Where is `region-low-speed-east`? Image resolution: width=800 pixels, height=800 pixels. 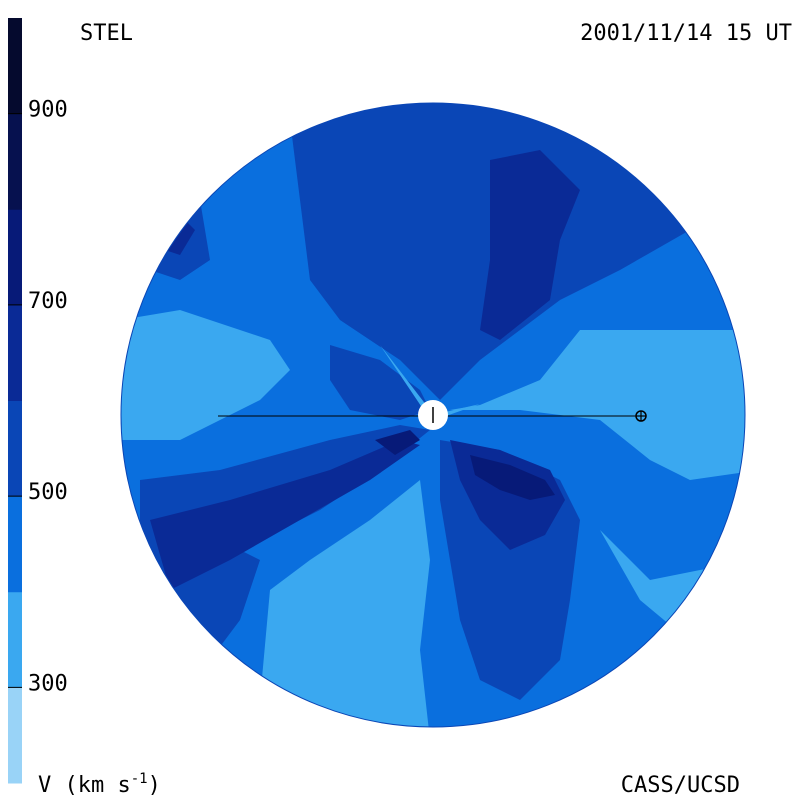
region-low-speed-east is located at coordinates (597, 405).